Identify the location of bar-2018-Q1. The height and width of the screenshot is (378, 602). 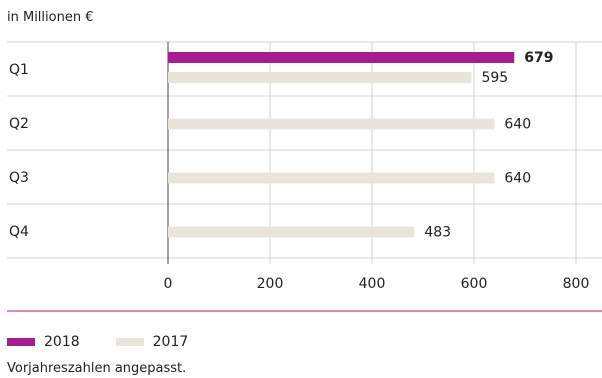
(341, 57).